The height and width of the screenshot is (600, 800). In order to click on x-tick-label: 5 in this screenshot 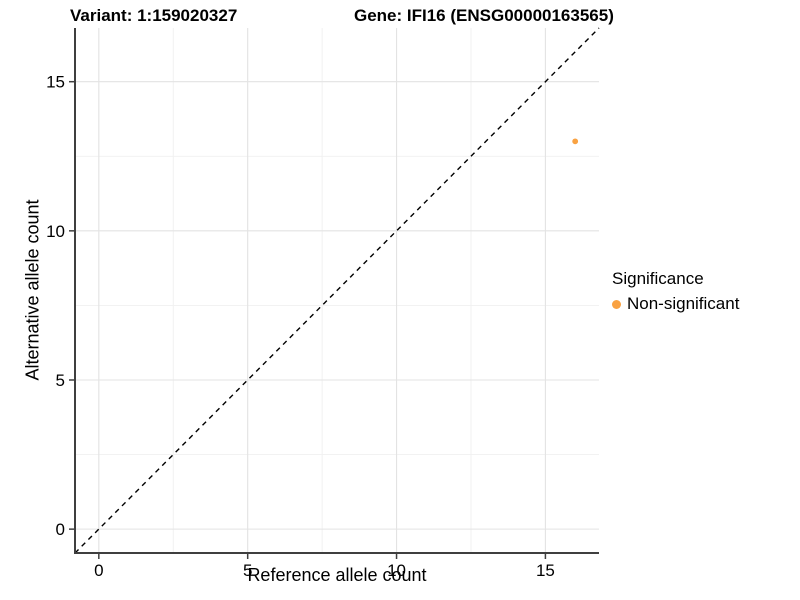, I will do `click(247, 570)`.